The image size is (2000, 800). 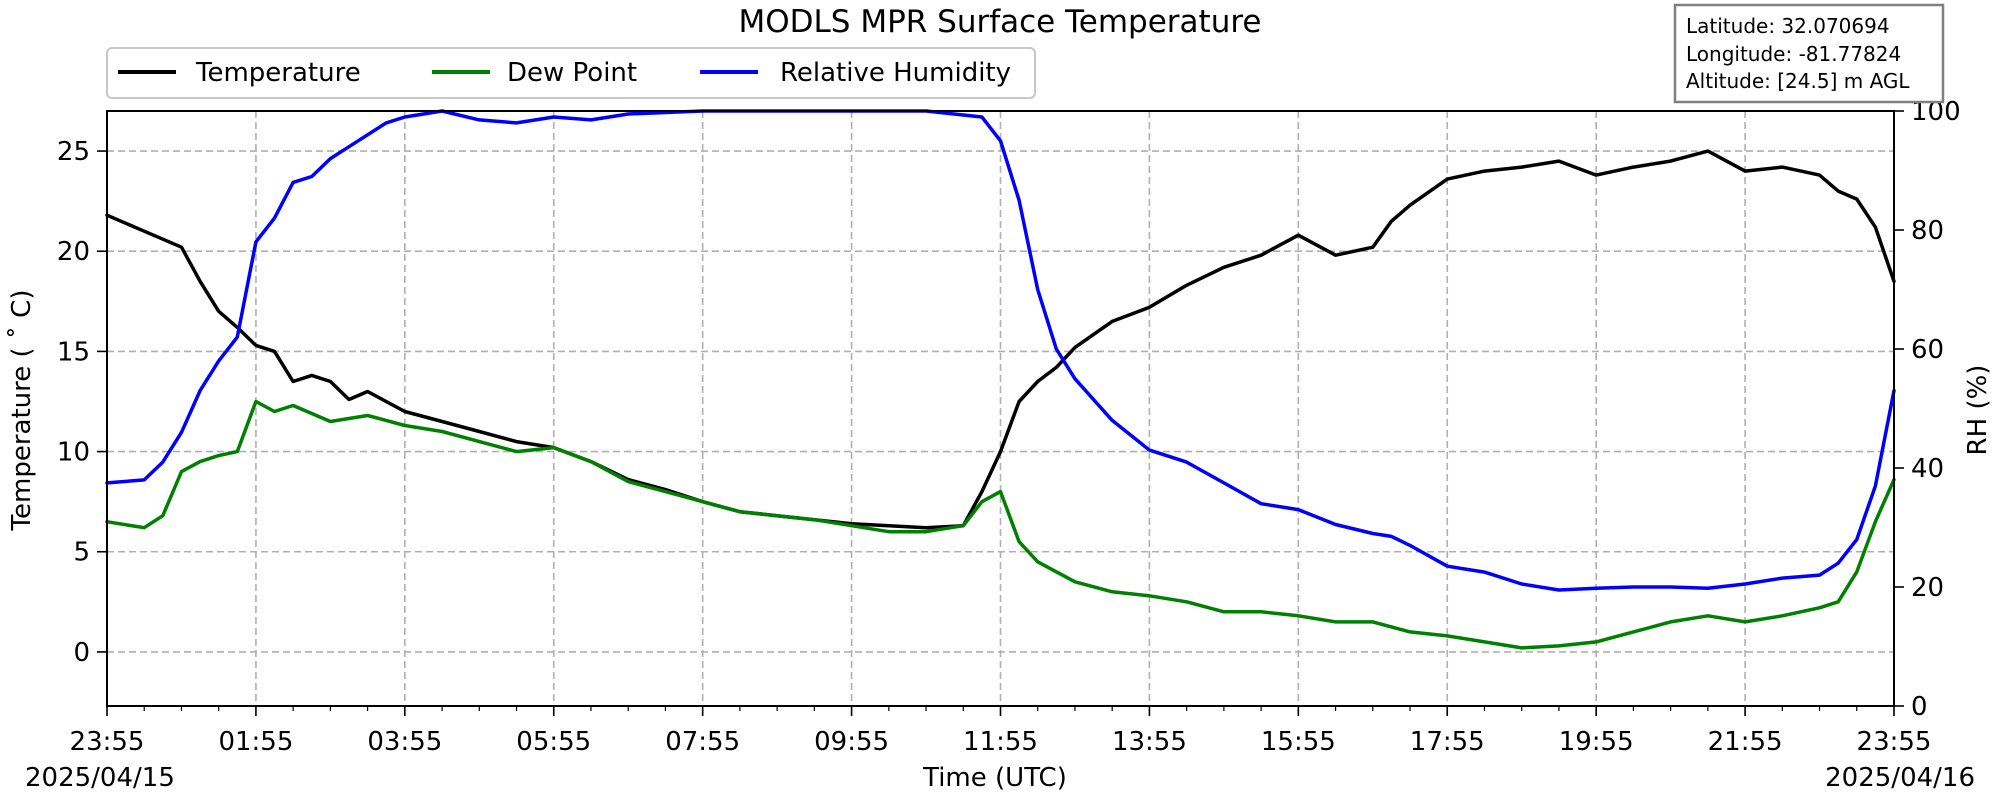 I want to click on x-tick-label: 17:55, so click(x=1447, y=742).